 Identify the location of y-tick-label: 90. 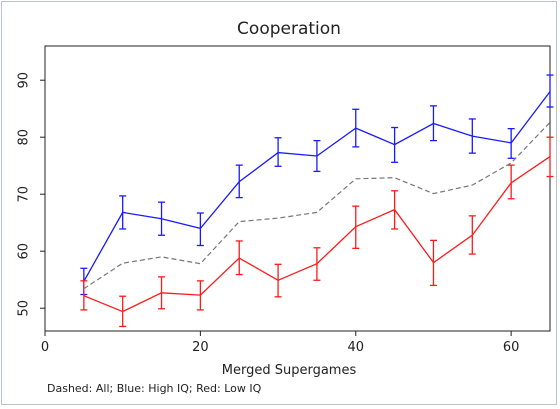
(24, 80).